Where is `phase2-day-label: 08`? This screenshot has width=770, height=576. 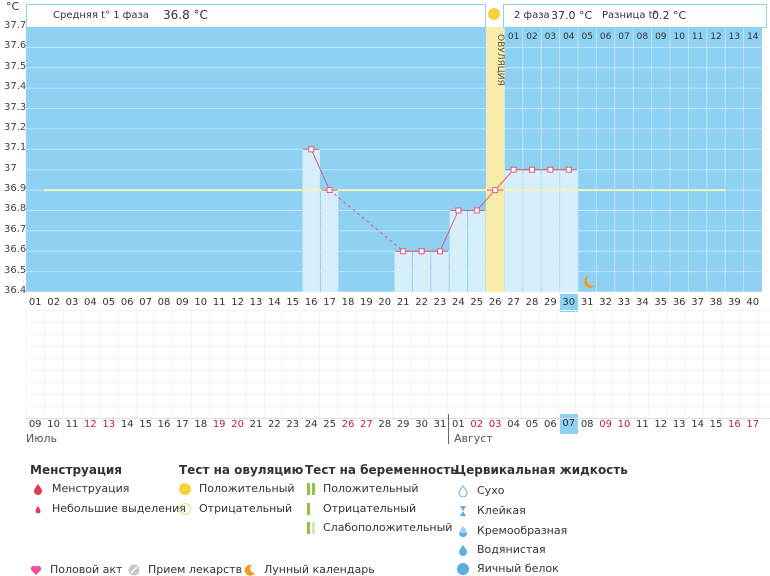 phase2-day-label: 08 is located at coordinates (643, 37).